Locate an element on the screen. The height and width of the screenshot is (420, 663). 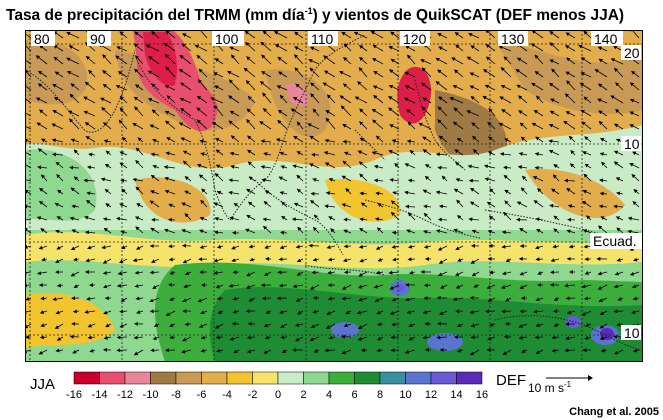
red-patch-burma is located at coordinates (195, 95).